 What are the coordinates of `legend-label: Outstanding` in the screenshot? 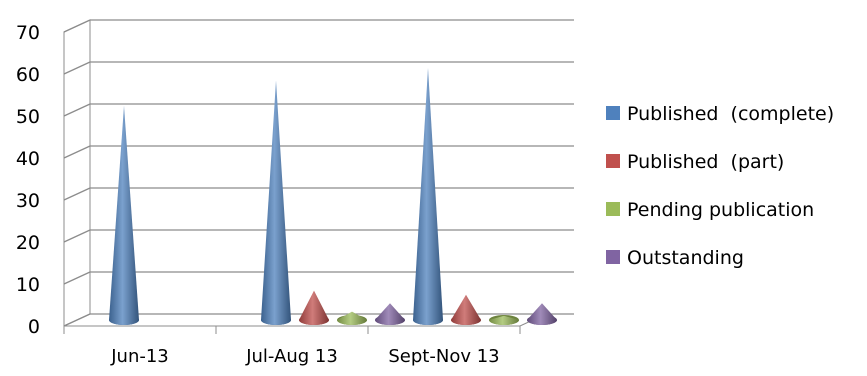 It's located at (685, 258).